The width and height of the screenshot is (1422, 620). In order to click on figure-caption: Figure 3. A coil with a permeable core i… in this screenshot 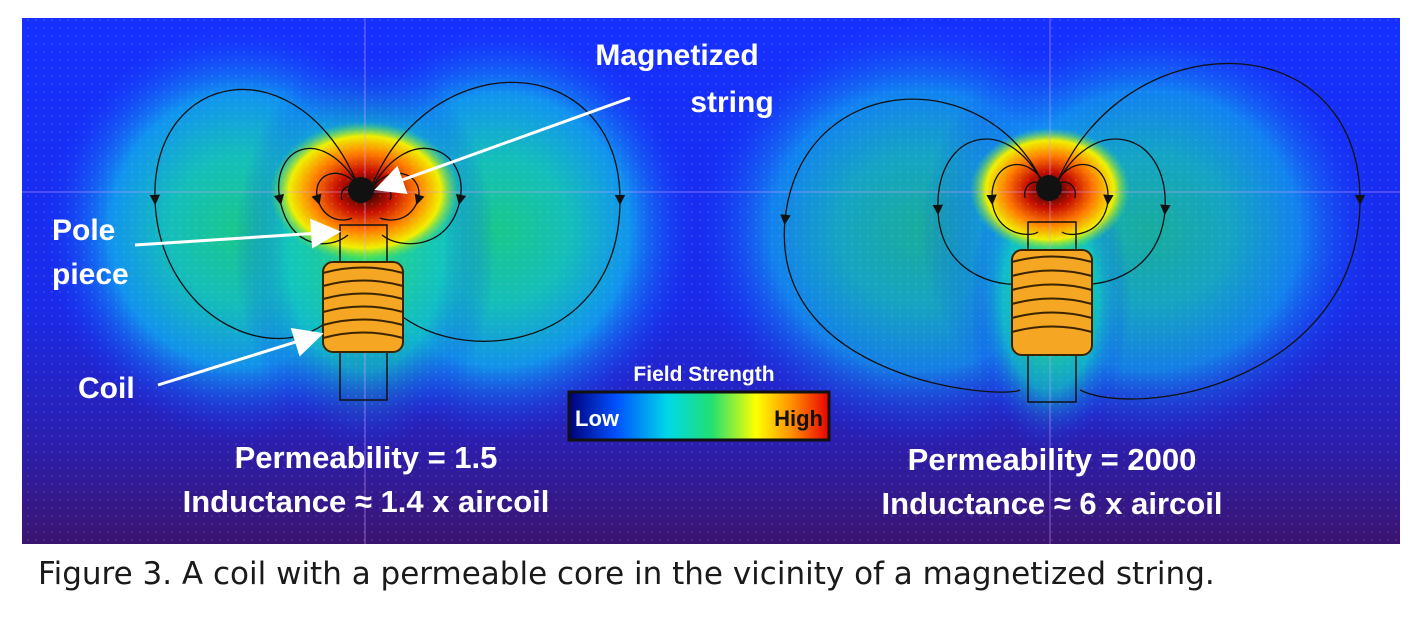, I will do `click(626, 574)`.